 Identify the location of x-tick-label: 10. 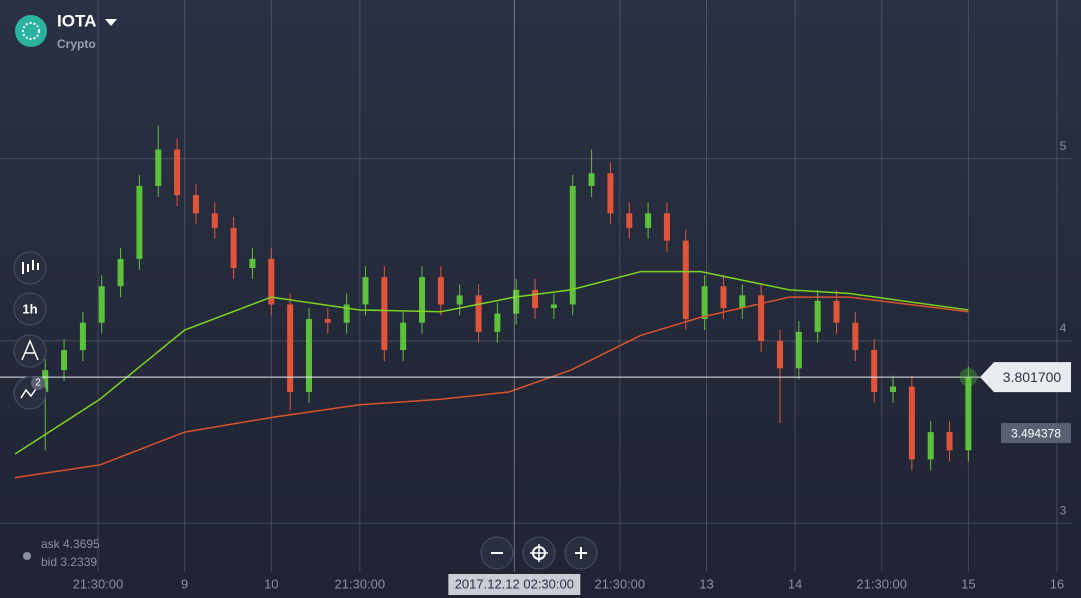
(271, 583).